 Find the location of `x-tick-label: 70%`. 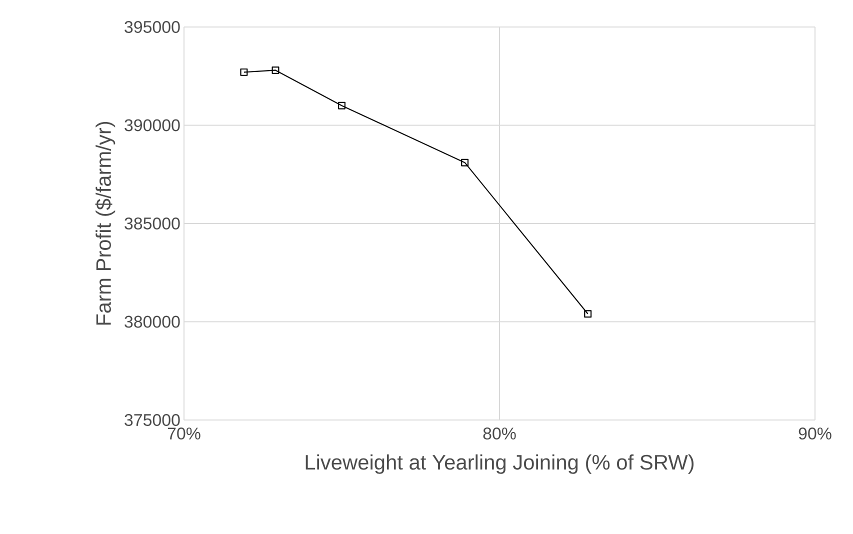

x-tick-label: 70% is located at coordinates (184, 434).